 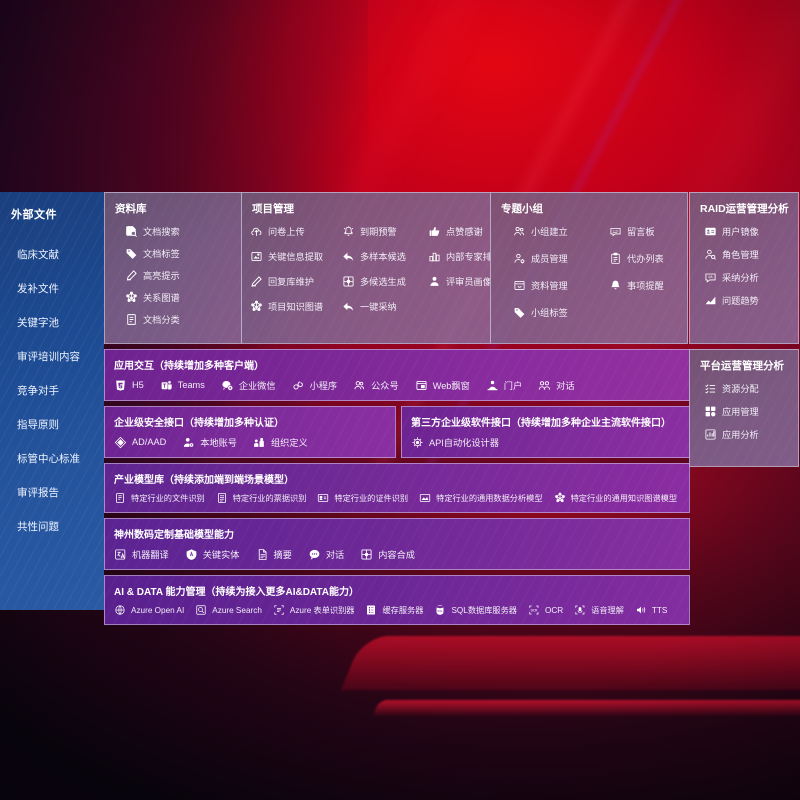 I want to click on item-organization-definition: 组织定义, so click(x=280, y=442).